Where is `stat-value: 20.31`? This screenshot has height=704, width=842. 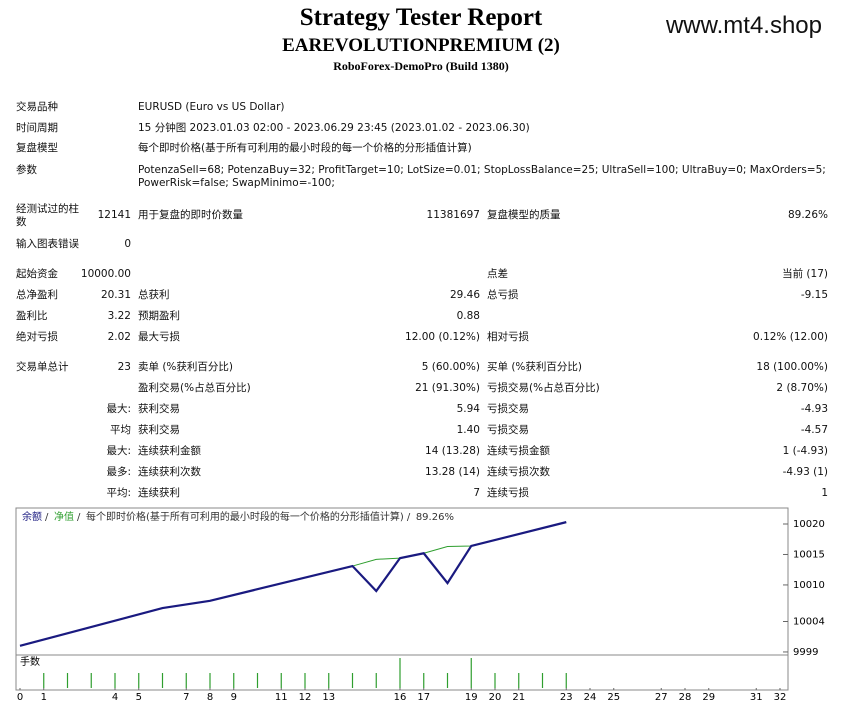
stat-value: 20.31 is located at coordinates (115, 295).